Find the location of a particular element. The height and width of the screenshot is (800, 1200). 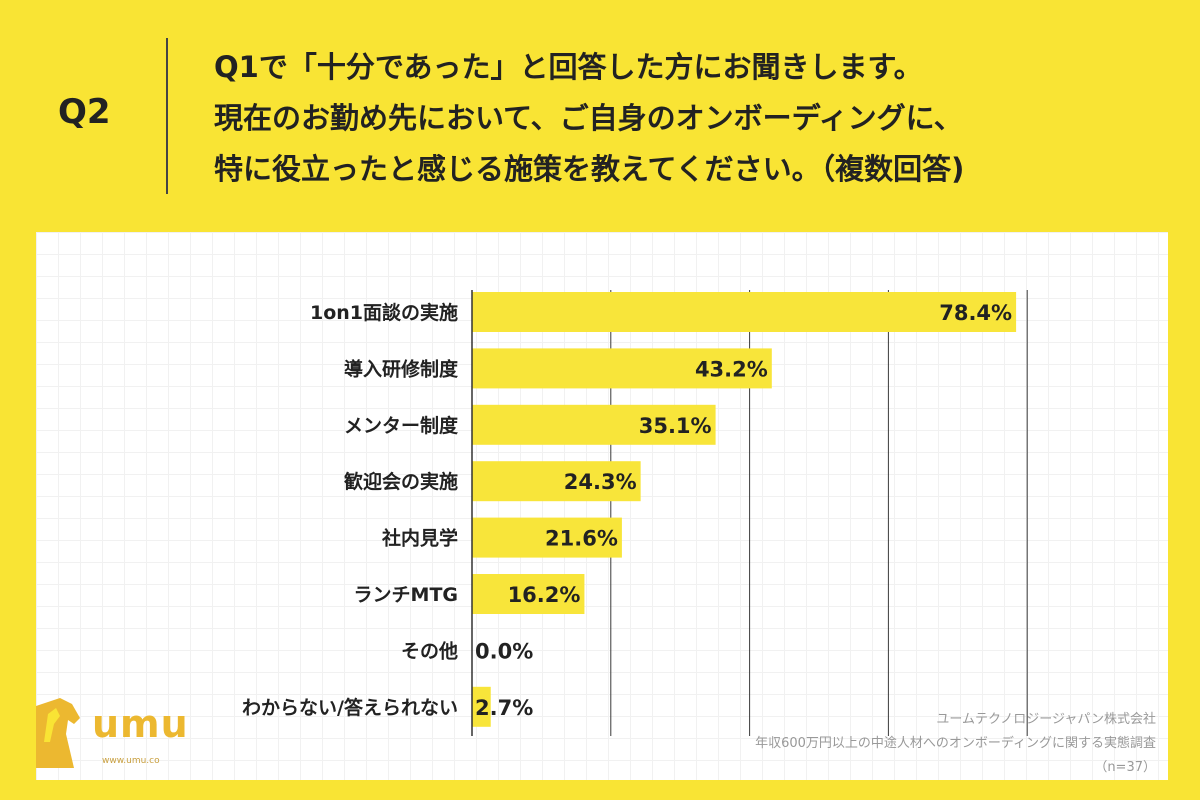

question-line-1: Q1で「十分であった」と回答した方にお聞きします。 is located at coordinates (568, 67).